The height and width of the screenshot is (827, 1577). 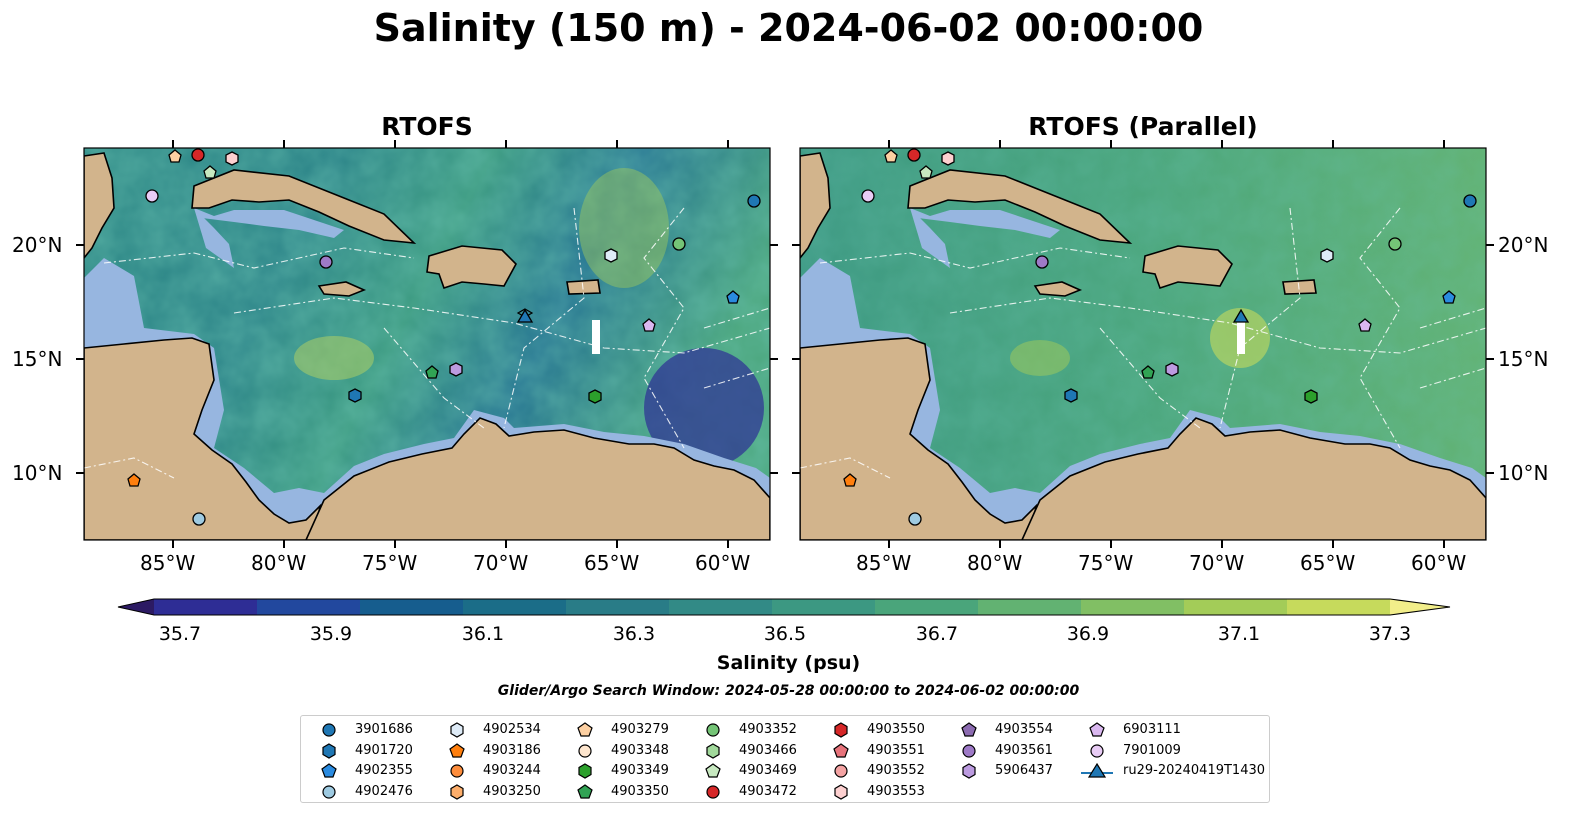 What do you see at coordinates (788, 663) in the screenshot?
I see `colorbar-label: Salinity (psu)` at bounding box center [788, 663].